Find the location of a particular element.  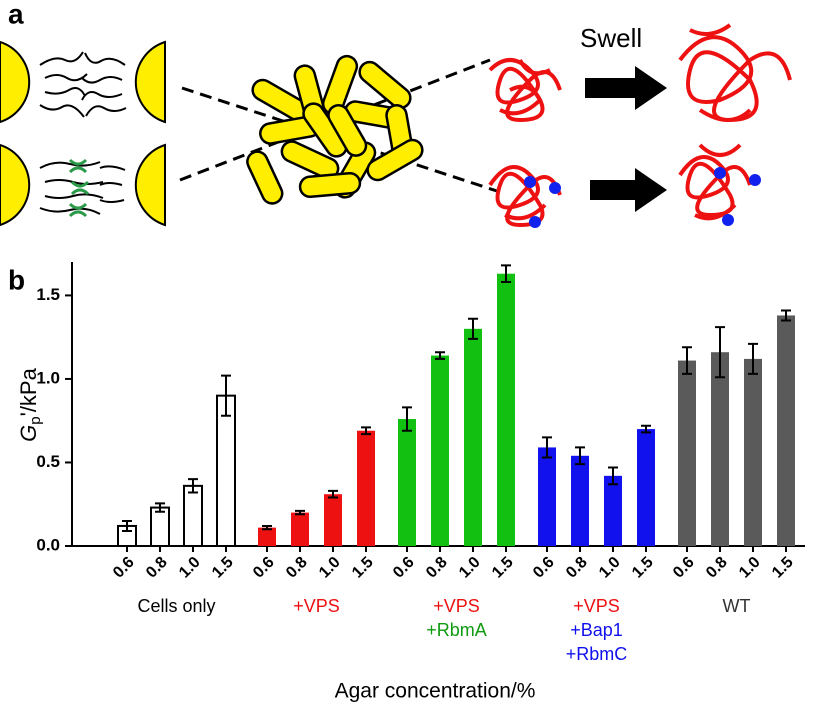

y-tick-label: 1.5 is located at coordinates (48, 294).